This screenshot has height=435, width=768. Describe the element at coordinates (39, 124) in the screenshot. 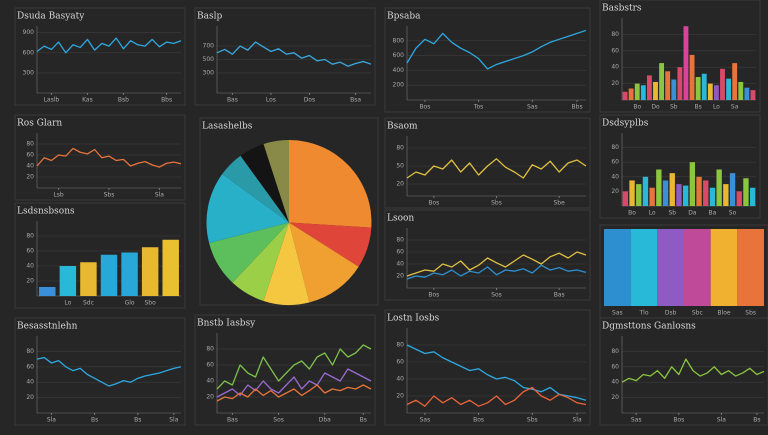

I see `chart-title: Ros Glarn` at that location.